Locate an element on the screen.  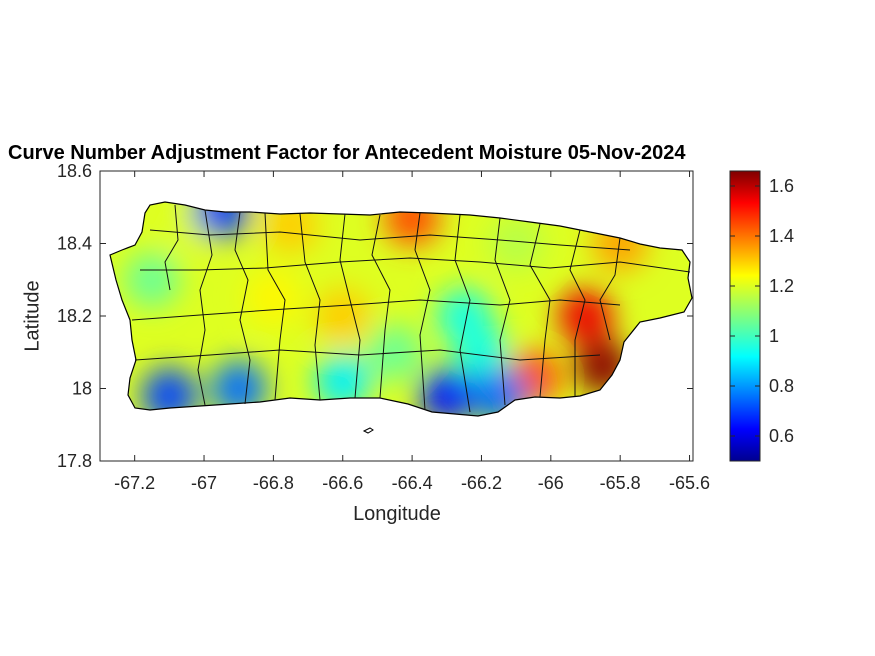
x-tick-label: -65.6 is located at coordinates (689, 483).